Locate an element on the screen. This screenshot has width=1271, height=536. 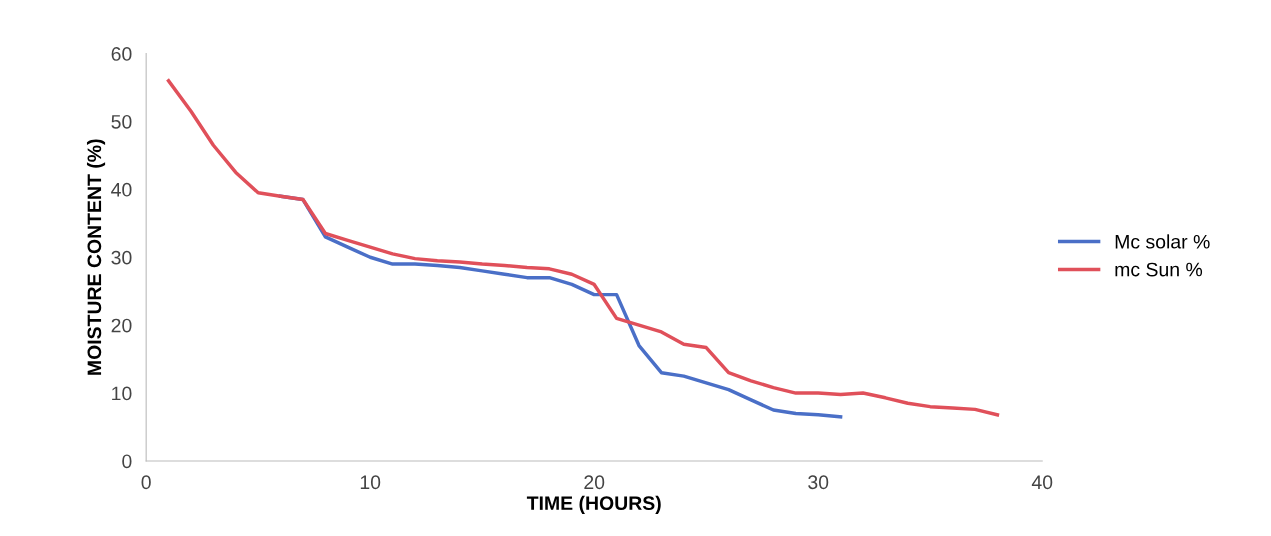
y-tick-label: 30 is located at coordinates (121, 257).